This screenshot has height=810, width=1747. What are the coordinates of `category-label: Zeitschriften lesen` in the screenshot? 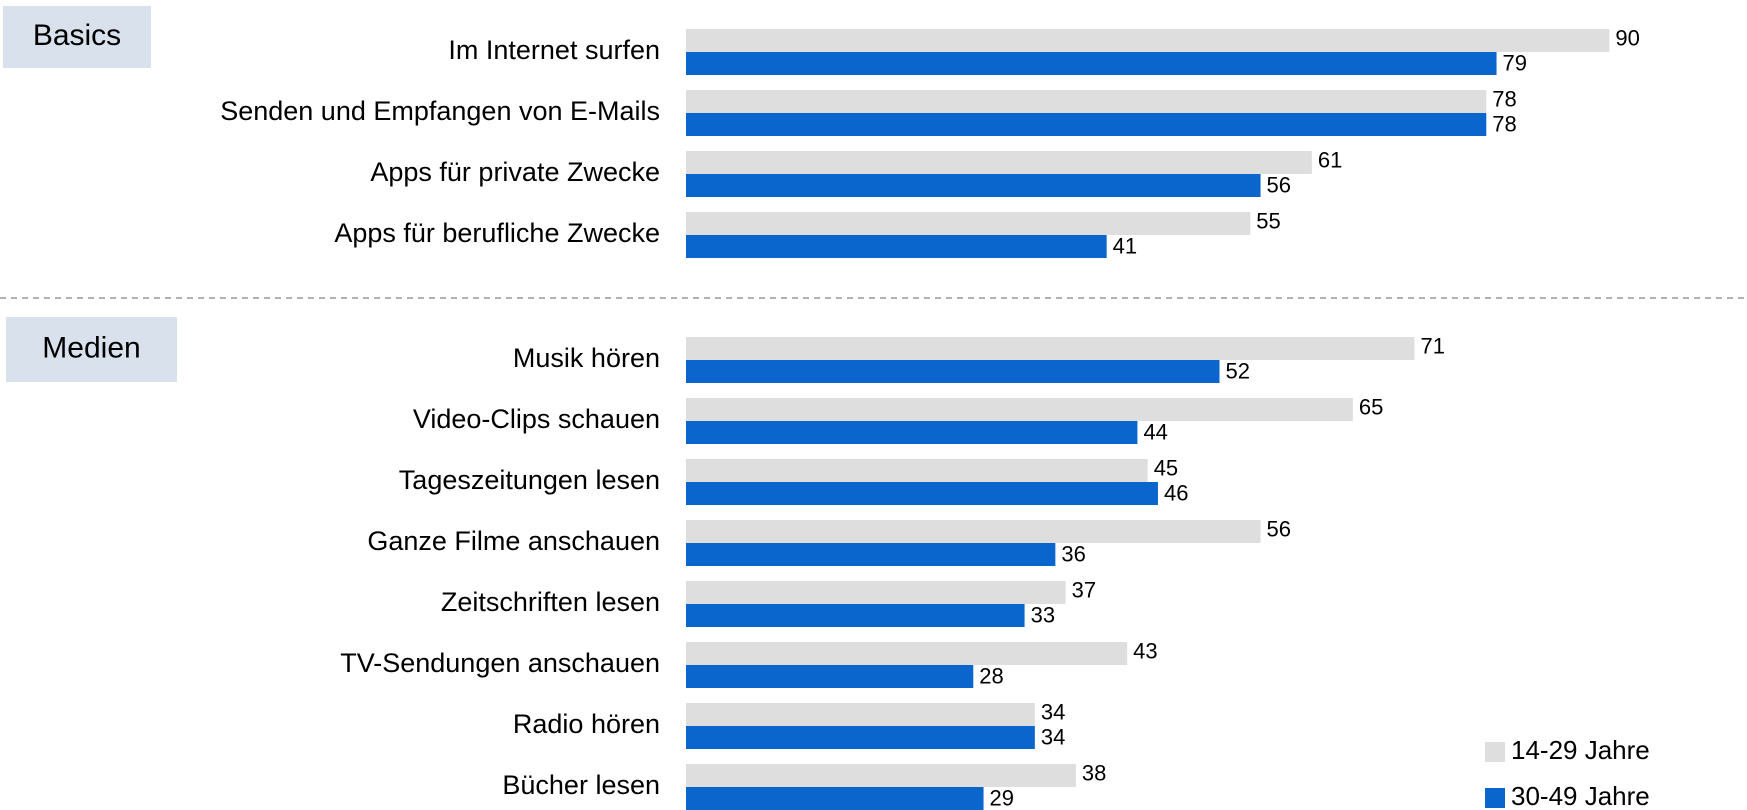 It's located at (550, 602).